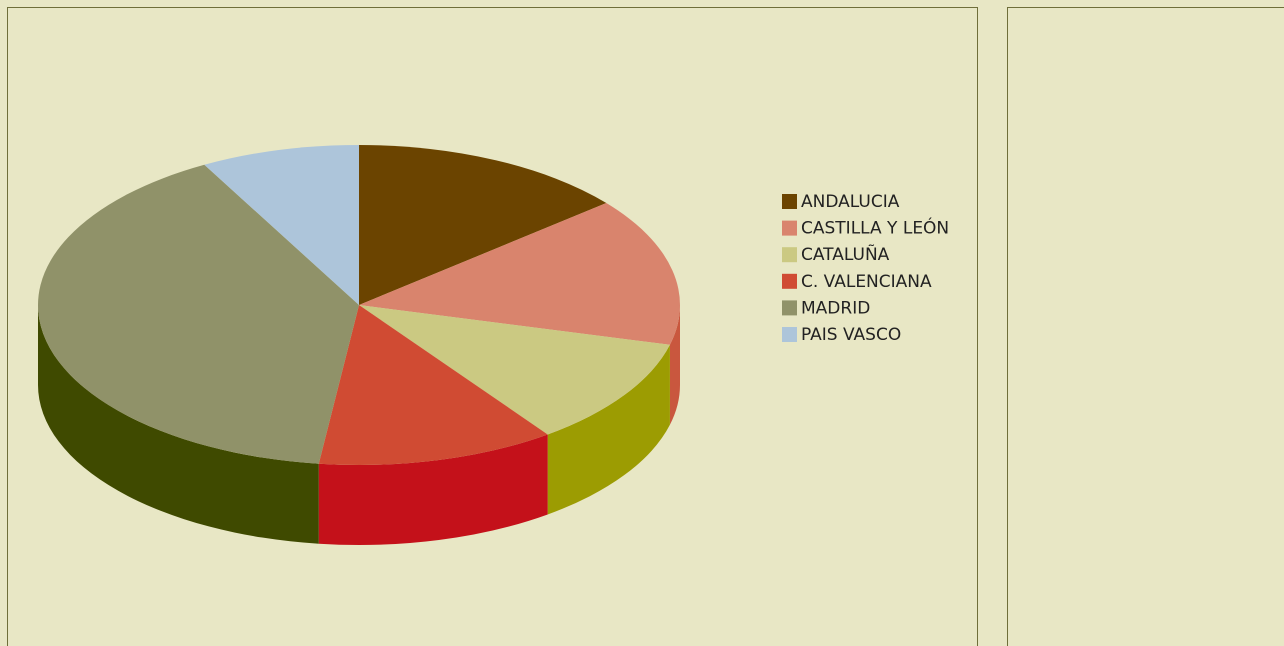 Image resolution: width=1284 pixels, height=646 pixels. I want to click on legend-label: ANDALUCIA, so click(850, 202).